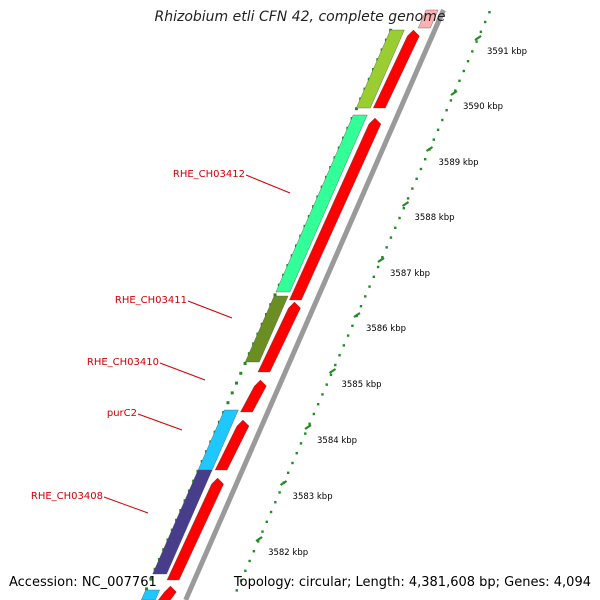 This screenshot has height=600, width=600. Describe the element at coordinates (361, 385) in the screenshot. I see `kbp-tick-label: 3585 kbp` at that location.